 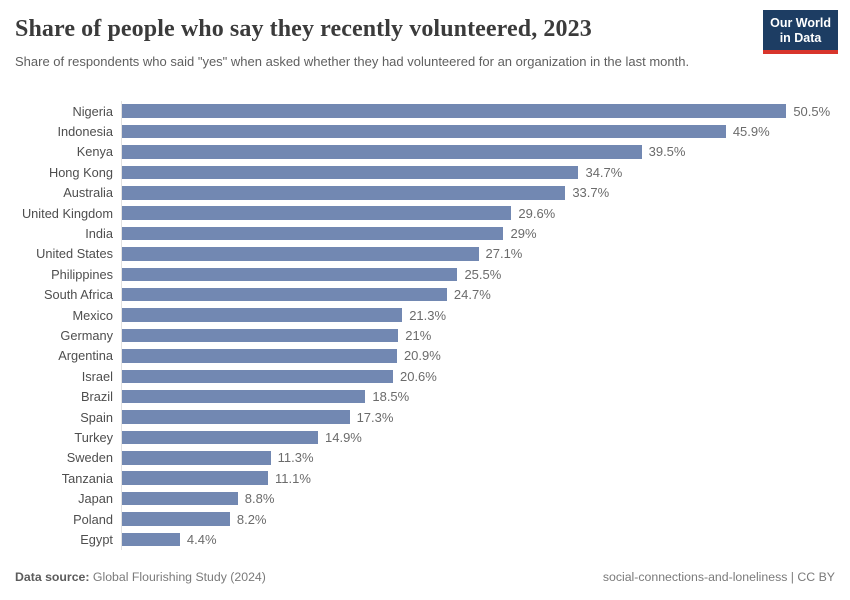 I want to click on bar-row: United Kingdom 29.6%, so click(x=425, y=213).